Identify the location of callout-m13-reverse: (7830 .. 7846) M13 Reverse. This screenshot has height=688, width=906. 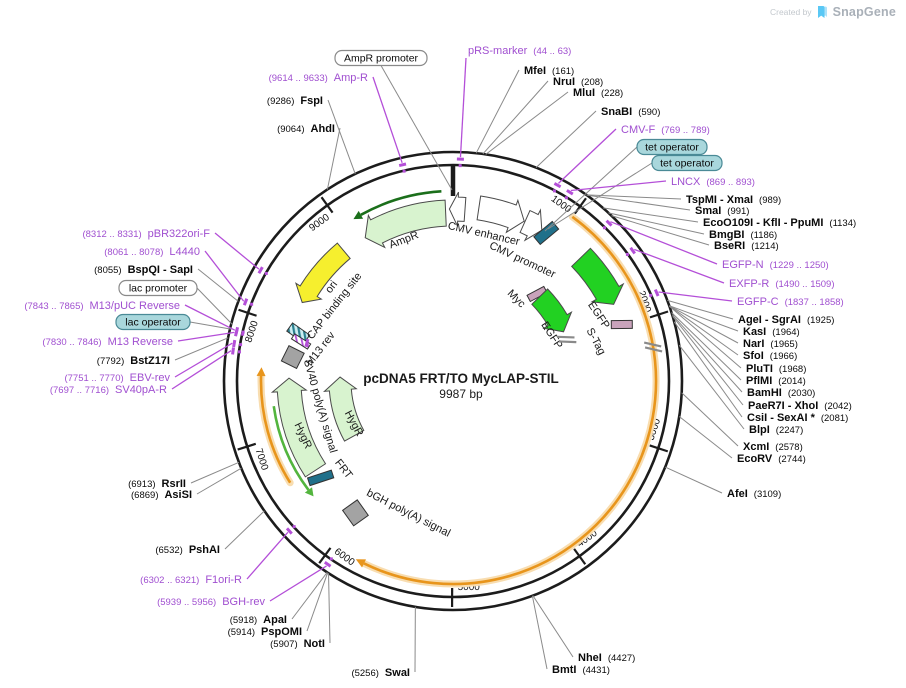
(107, 342).